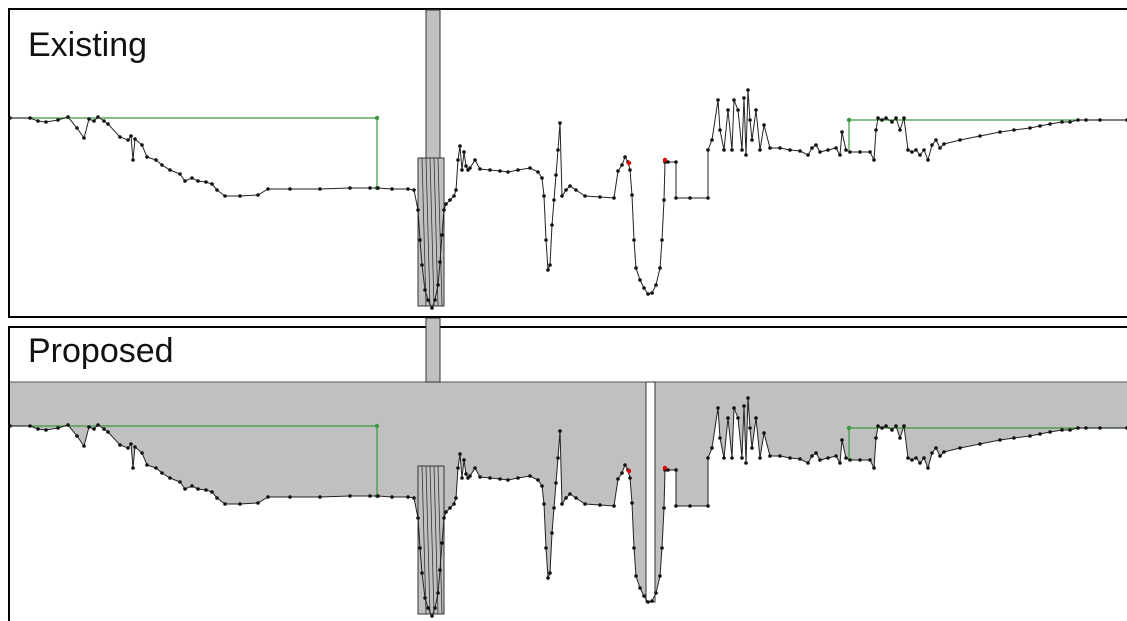  Describe the element at coordinates (377, 426) in the screenshot. I see `hgl-node` at that location.